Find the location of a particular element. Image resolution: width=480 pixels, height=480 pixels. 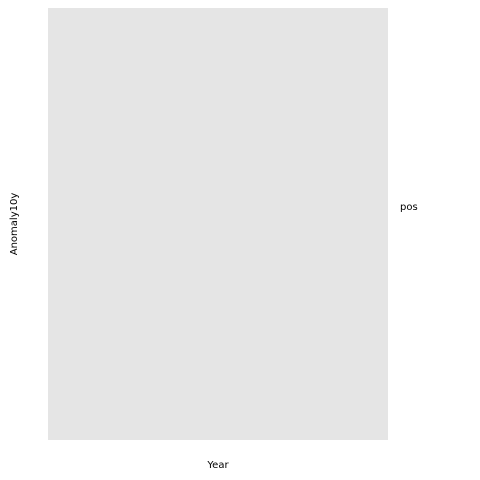

y-axis-label: Anomaly10y is located at coordinates (14, 224).